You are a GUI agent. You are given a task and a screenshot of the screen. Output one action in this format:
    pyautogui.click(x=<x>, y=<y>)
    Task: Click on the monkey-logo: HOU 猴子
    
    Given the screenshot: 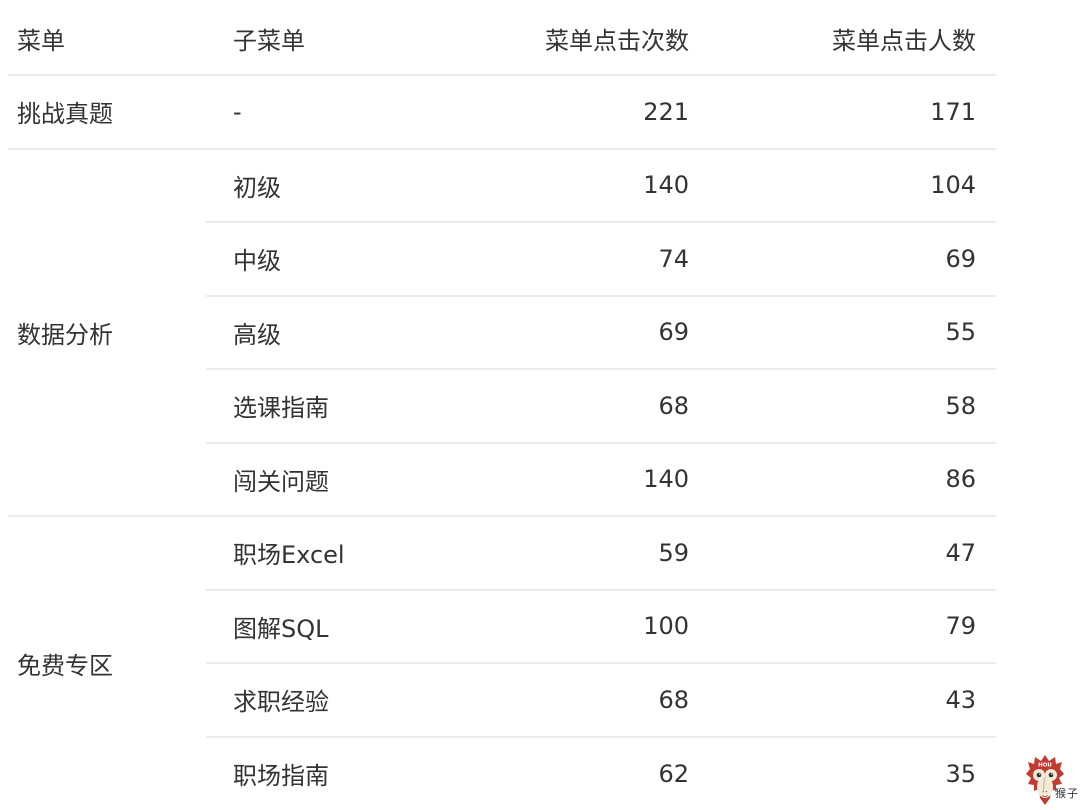 What is the action you would take?
    pyautogui.click(x=1053, y=782)
    